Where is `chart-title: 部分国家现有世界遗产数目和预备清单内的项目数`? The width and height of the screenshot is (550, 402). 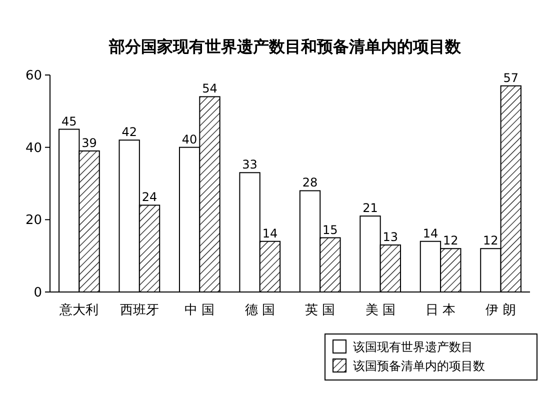 chart-title: 部分国家现有世界遗产数目和预备清单内的项目数 is located at coordinates (285, 46).